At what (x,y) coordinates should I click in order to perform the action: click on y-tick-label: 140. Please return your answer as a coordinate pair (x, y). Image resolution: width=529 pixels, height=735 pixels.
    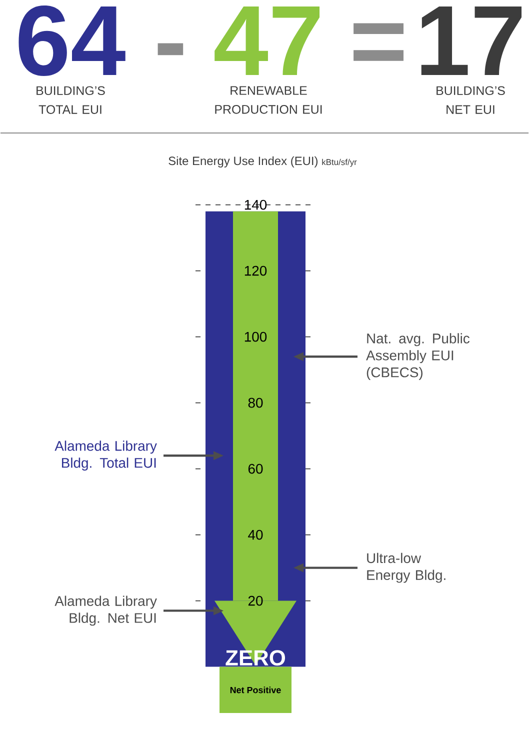
    Looking at the image, I should click on (255, 205).